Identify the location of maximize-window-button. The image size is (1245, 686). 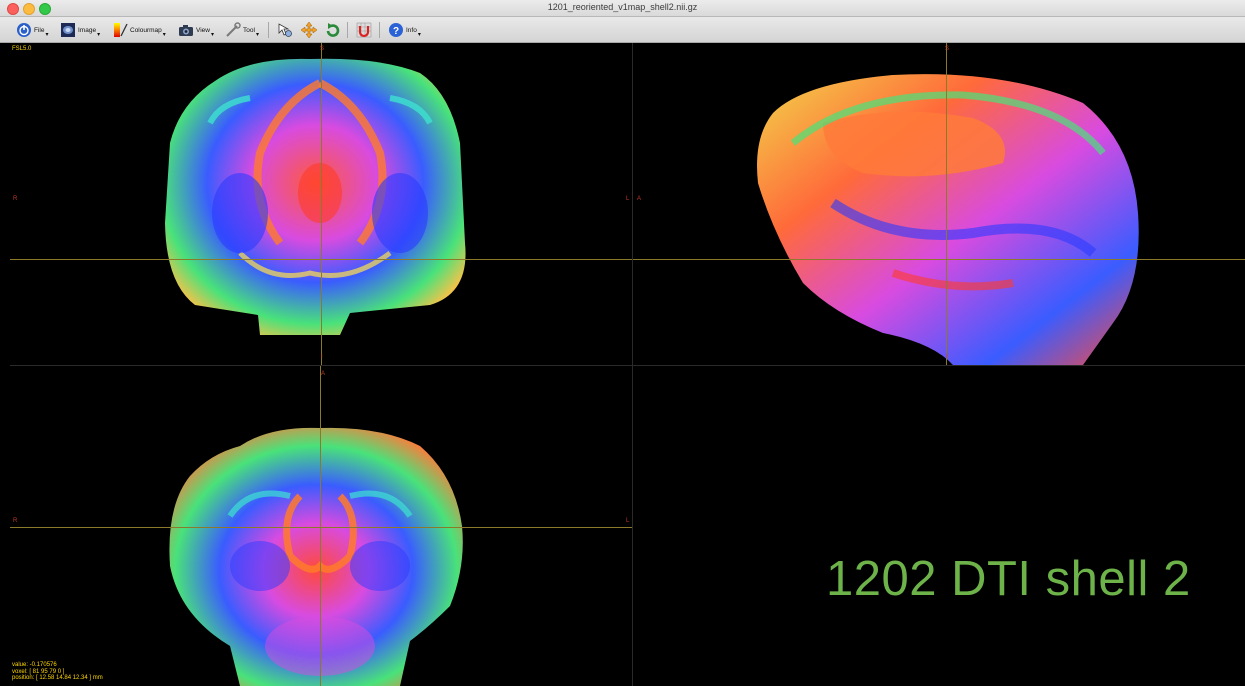
(45, 9).